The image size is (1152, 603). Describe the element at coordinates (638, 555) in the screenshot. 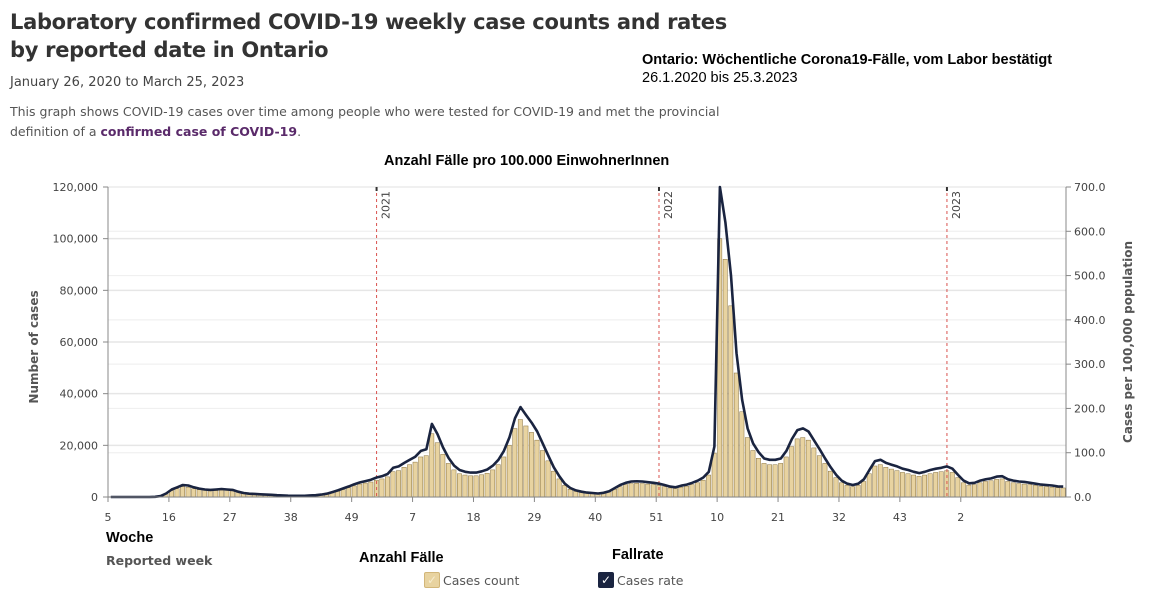

I see `german-rate-annotation: Fallrate` at that location.